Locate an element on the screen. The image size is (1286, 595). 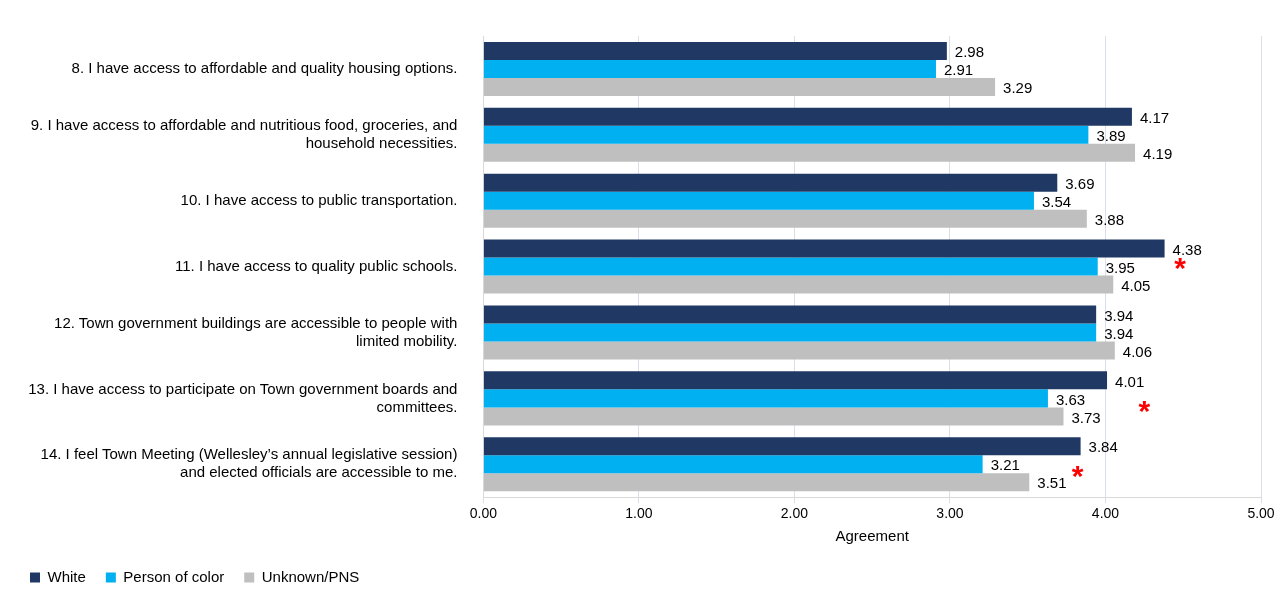
x-tick-label: 0.00 is located at coordinates (483, 513).